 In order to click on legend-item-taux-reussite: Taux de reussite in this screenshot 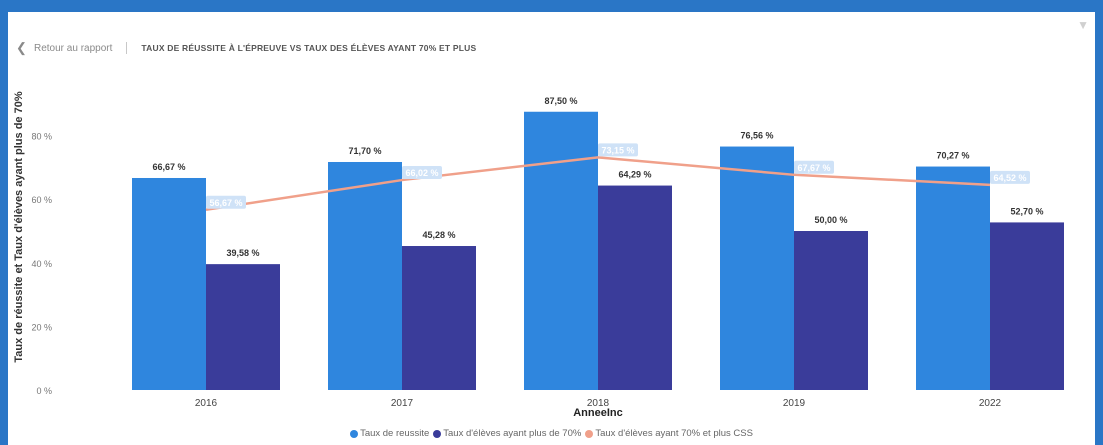, I will do `click(389, 433)`.